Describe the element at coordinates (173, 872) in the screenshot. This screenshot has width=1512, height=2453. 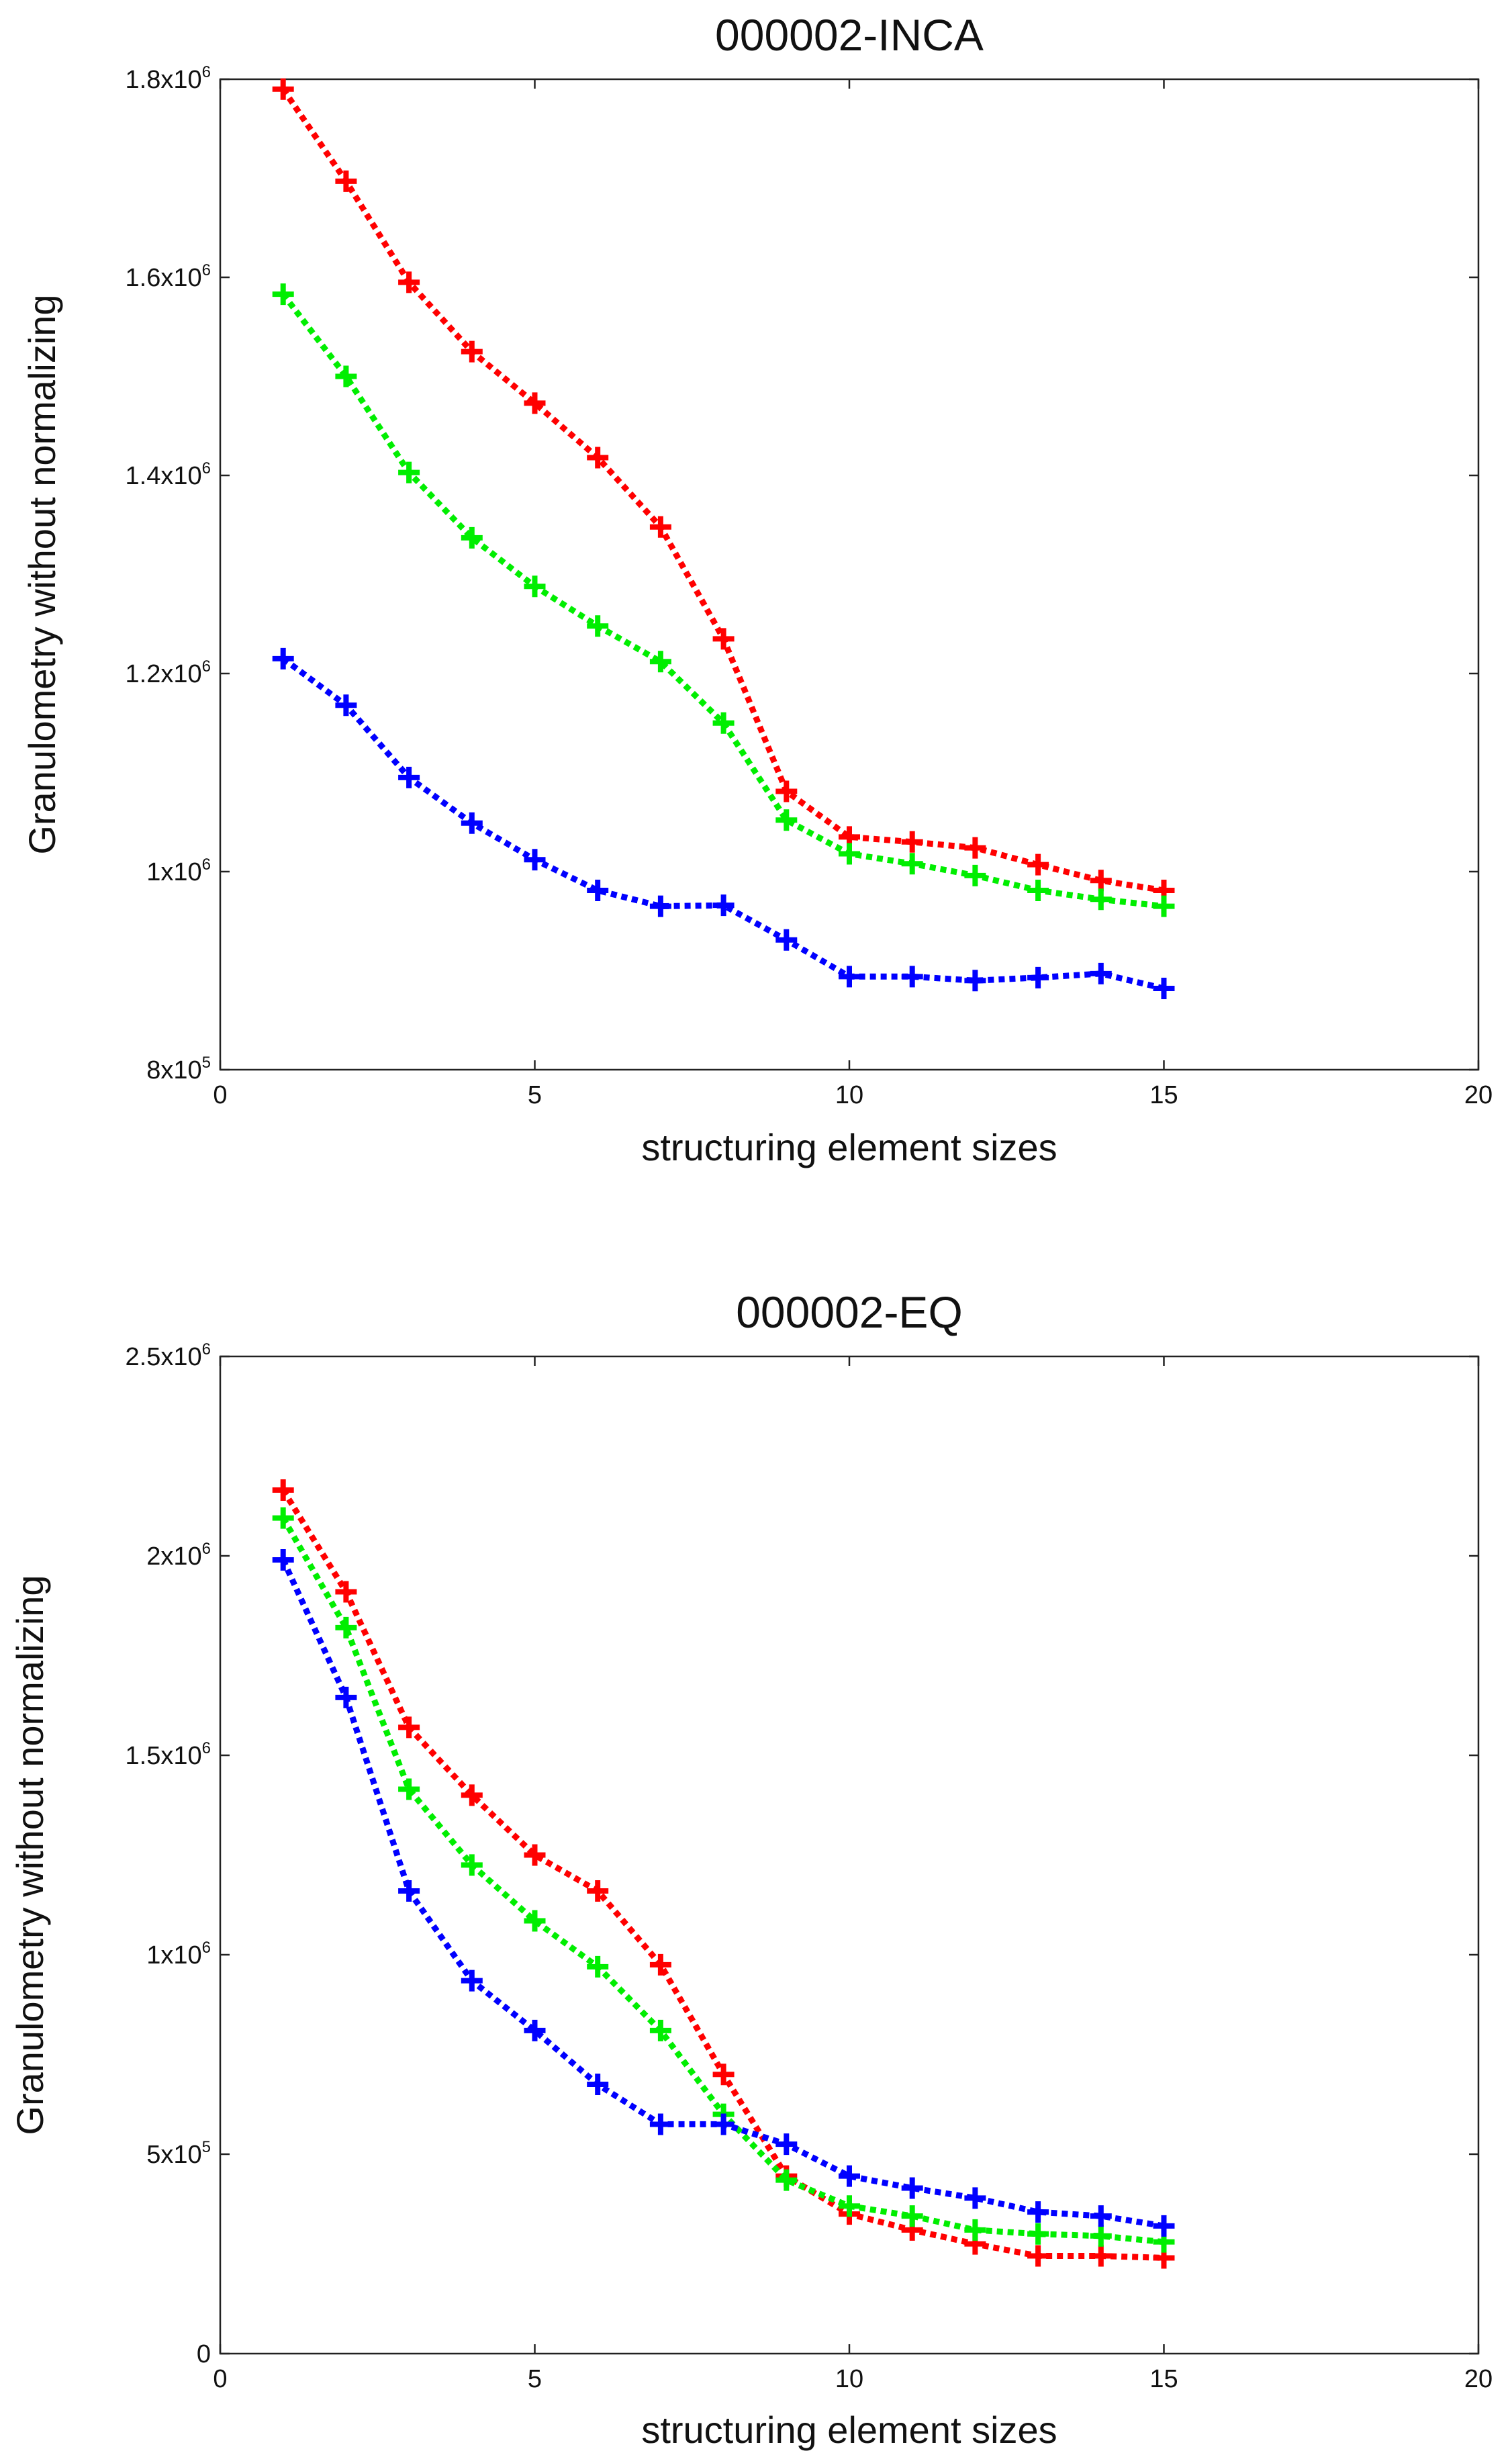
I see `chart-1-ytick-label-base: 1x10` at that location.